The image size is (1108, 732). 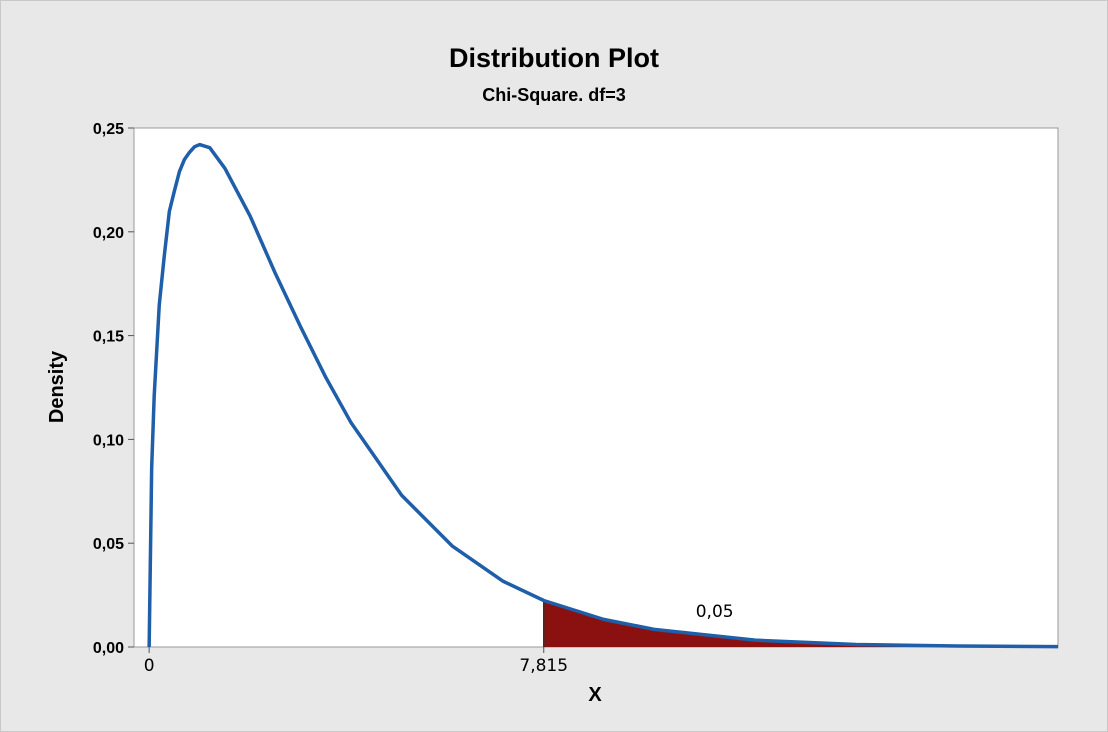 I want to click on x-axis-ticks: 0 7,815, so click(x=356, y=661).